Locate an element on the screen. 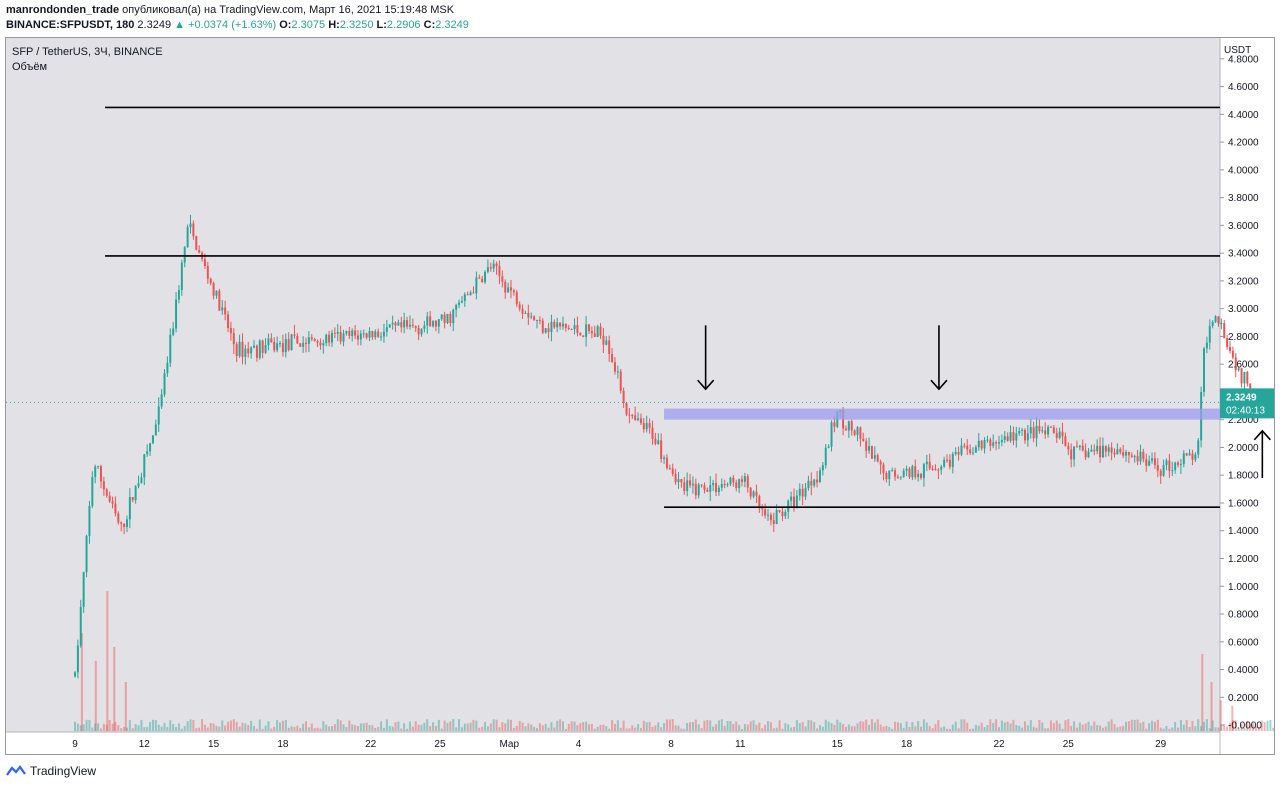 The image size is (1280, 787). price-badge is located at coordinates (1247, 403).